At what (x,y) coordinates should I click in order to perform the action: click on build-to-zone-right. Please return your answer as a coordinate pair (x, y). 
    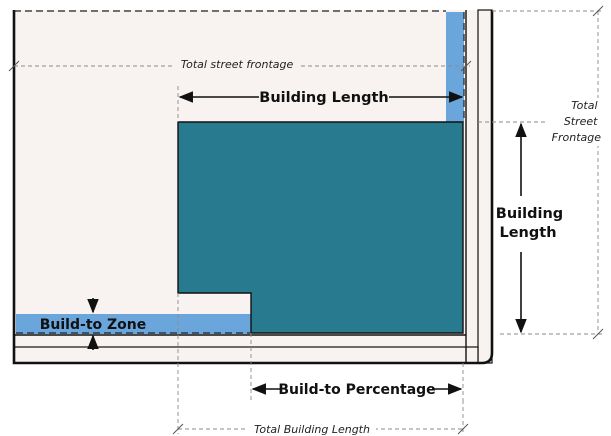
    Looking at the image, I should click on (455, 67).